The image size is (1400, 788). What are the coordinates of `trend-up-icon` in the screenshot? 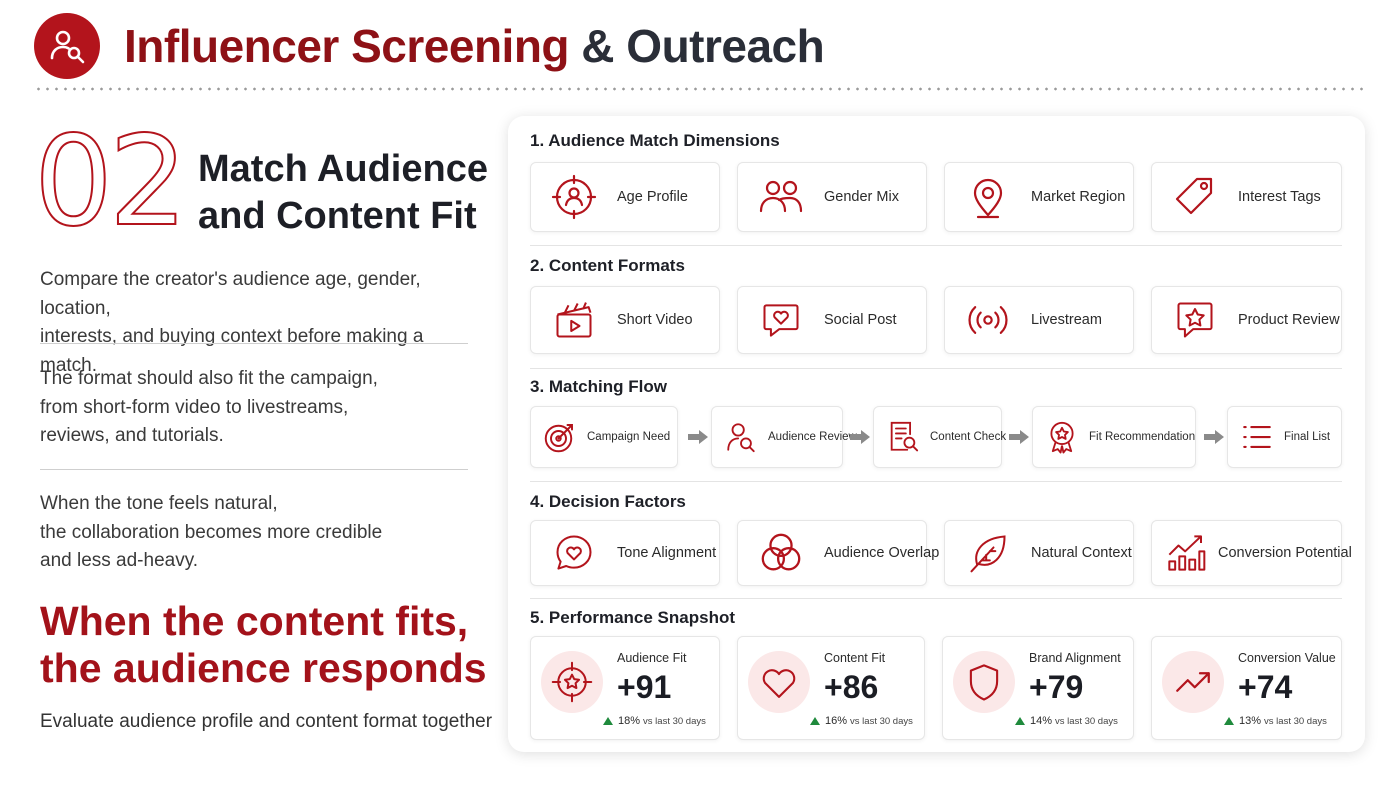 It's located at (1193, 682).